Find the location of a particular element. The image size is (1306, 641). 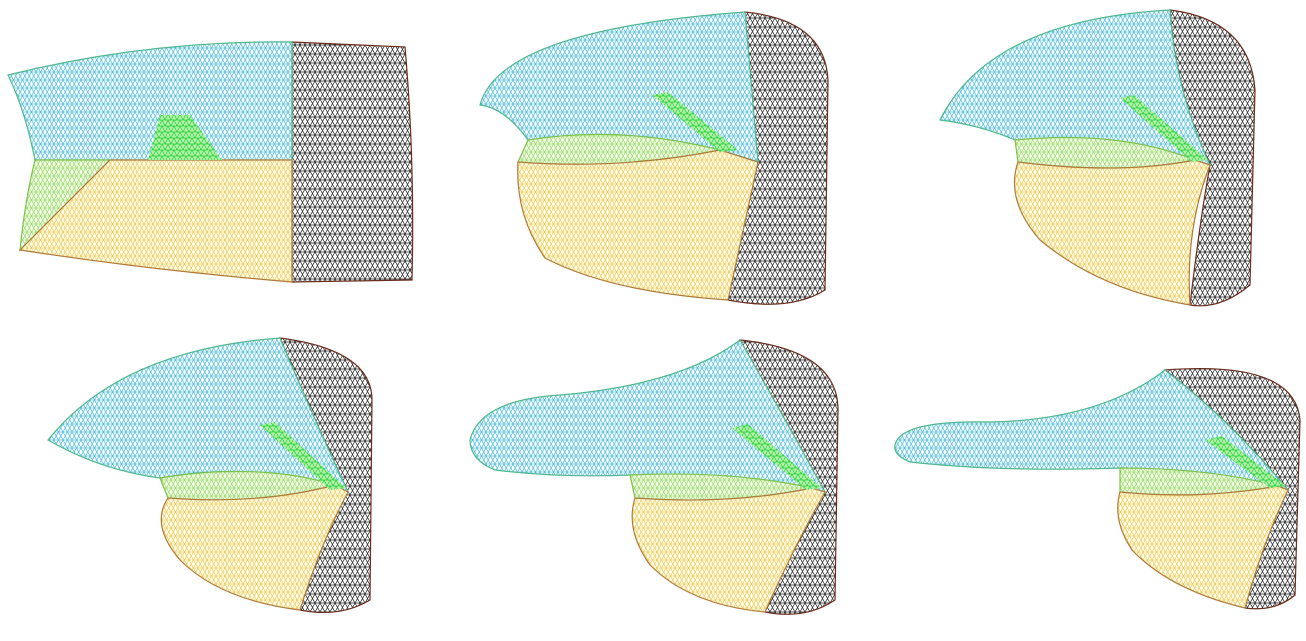

mesh-black is located at coordinates (352, 162).